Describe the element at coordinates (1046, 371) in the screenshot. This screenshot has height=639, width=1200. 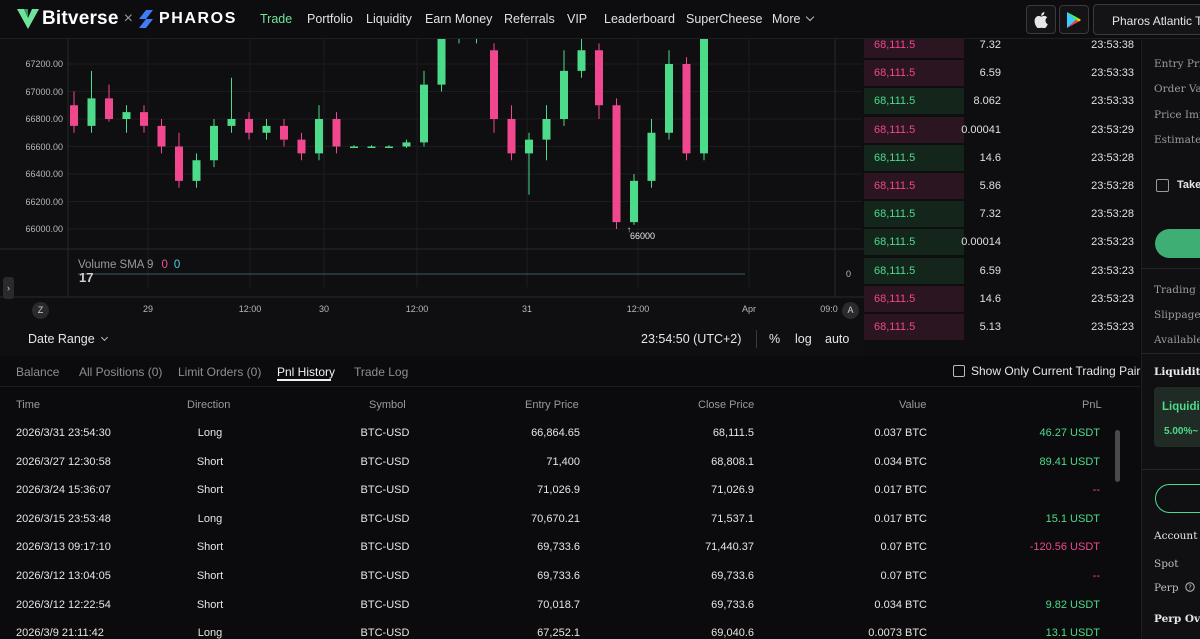
I see `show-current-pair-toggle: Show Only Current Trading Pair` at that location.